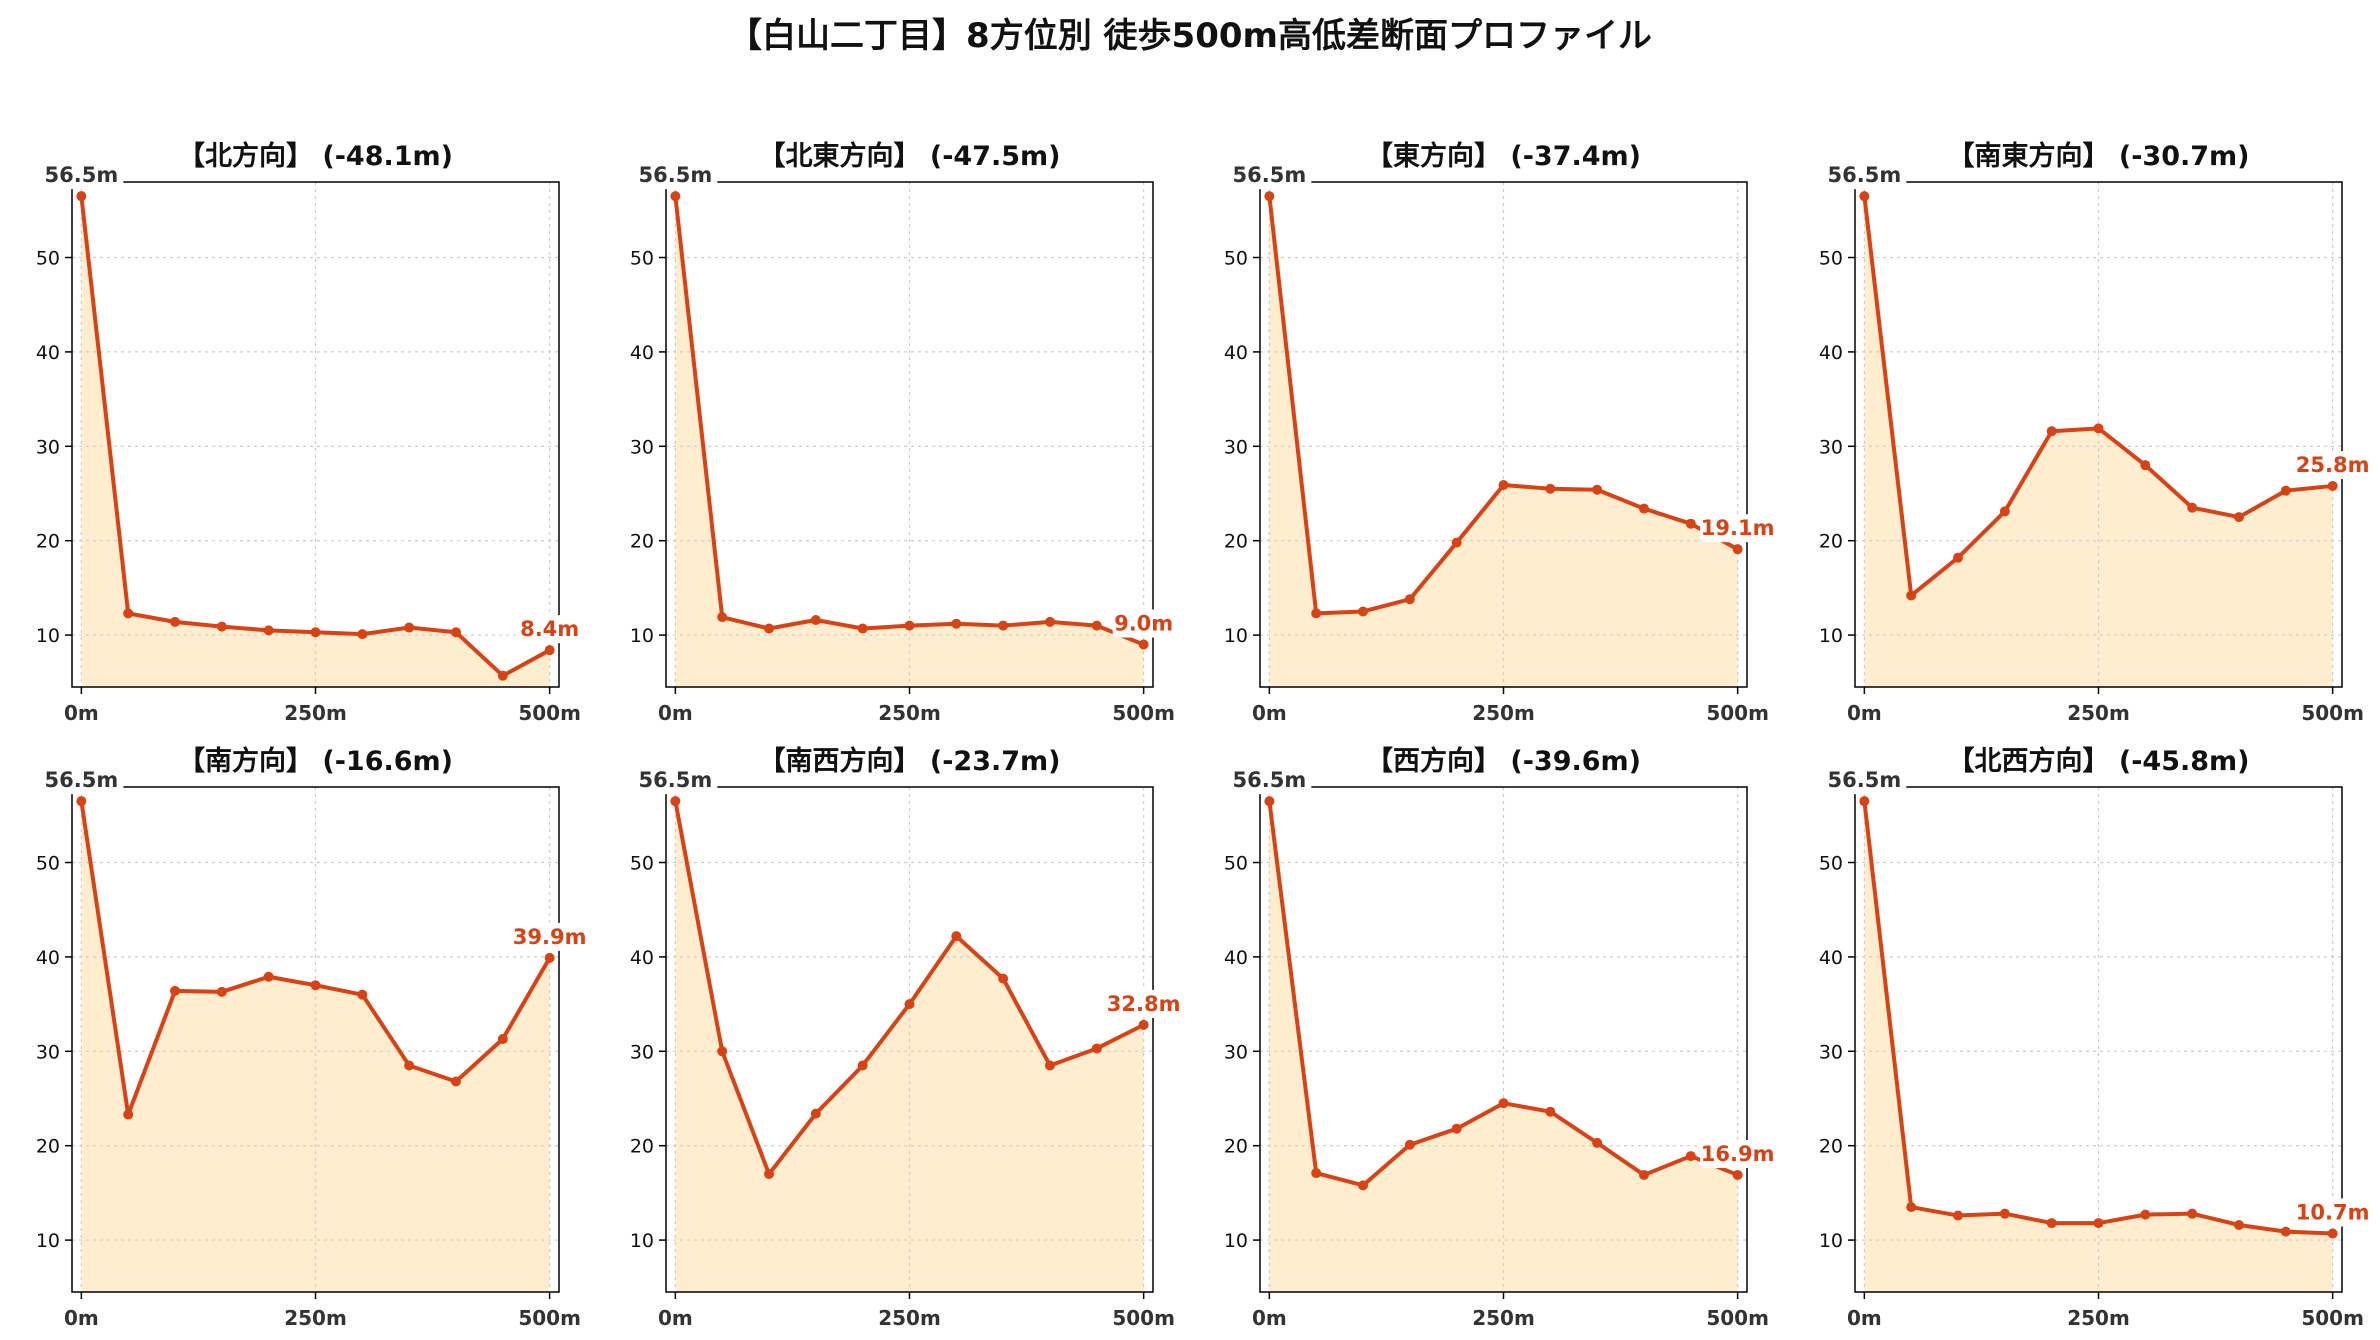 The width and height of the screenshot is (2380, 1340). Describe the element at coordinates (1143, 624) in the screenshot. I see `end-label: 9.0m` at that location.